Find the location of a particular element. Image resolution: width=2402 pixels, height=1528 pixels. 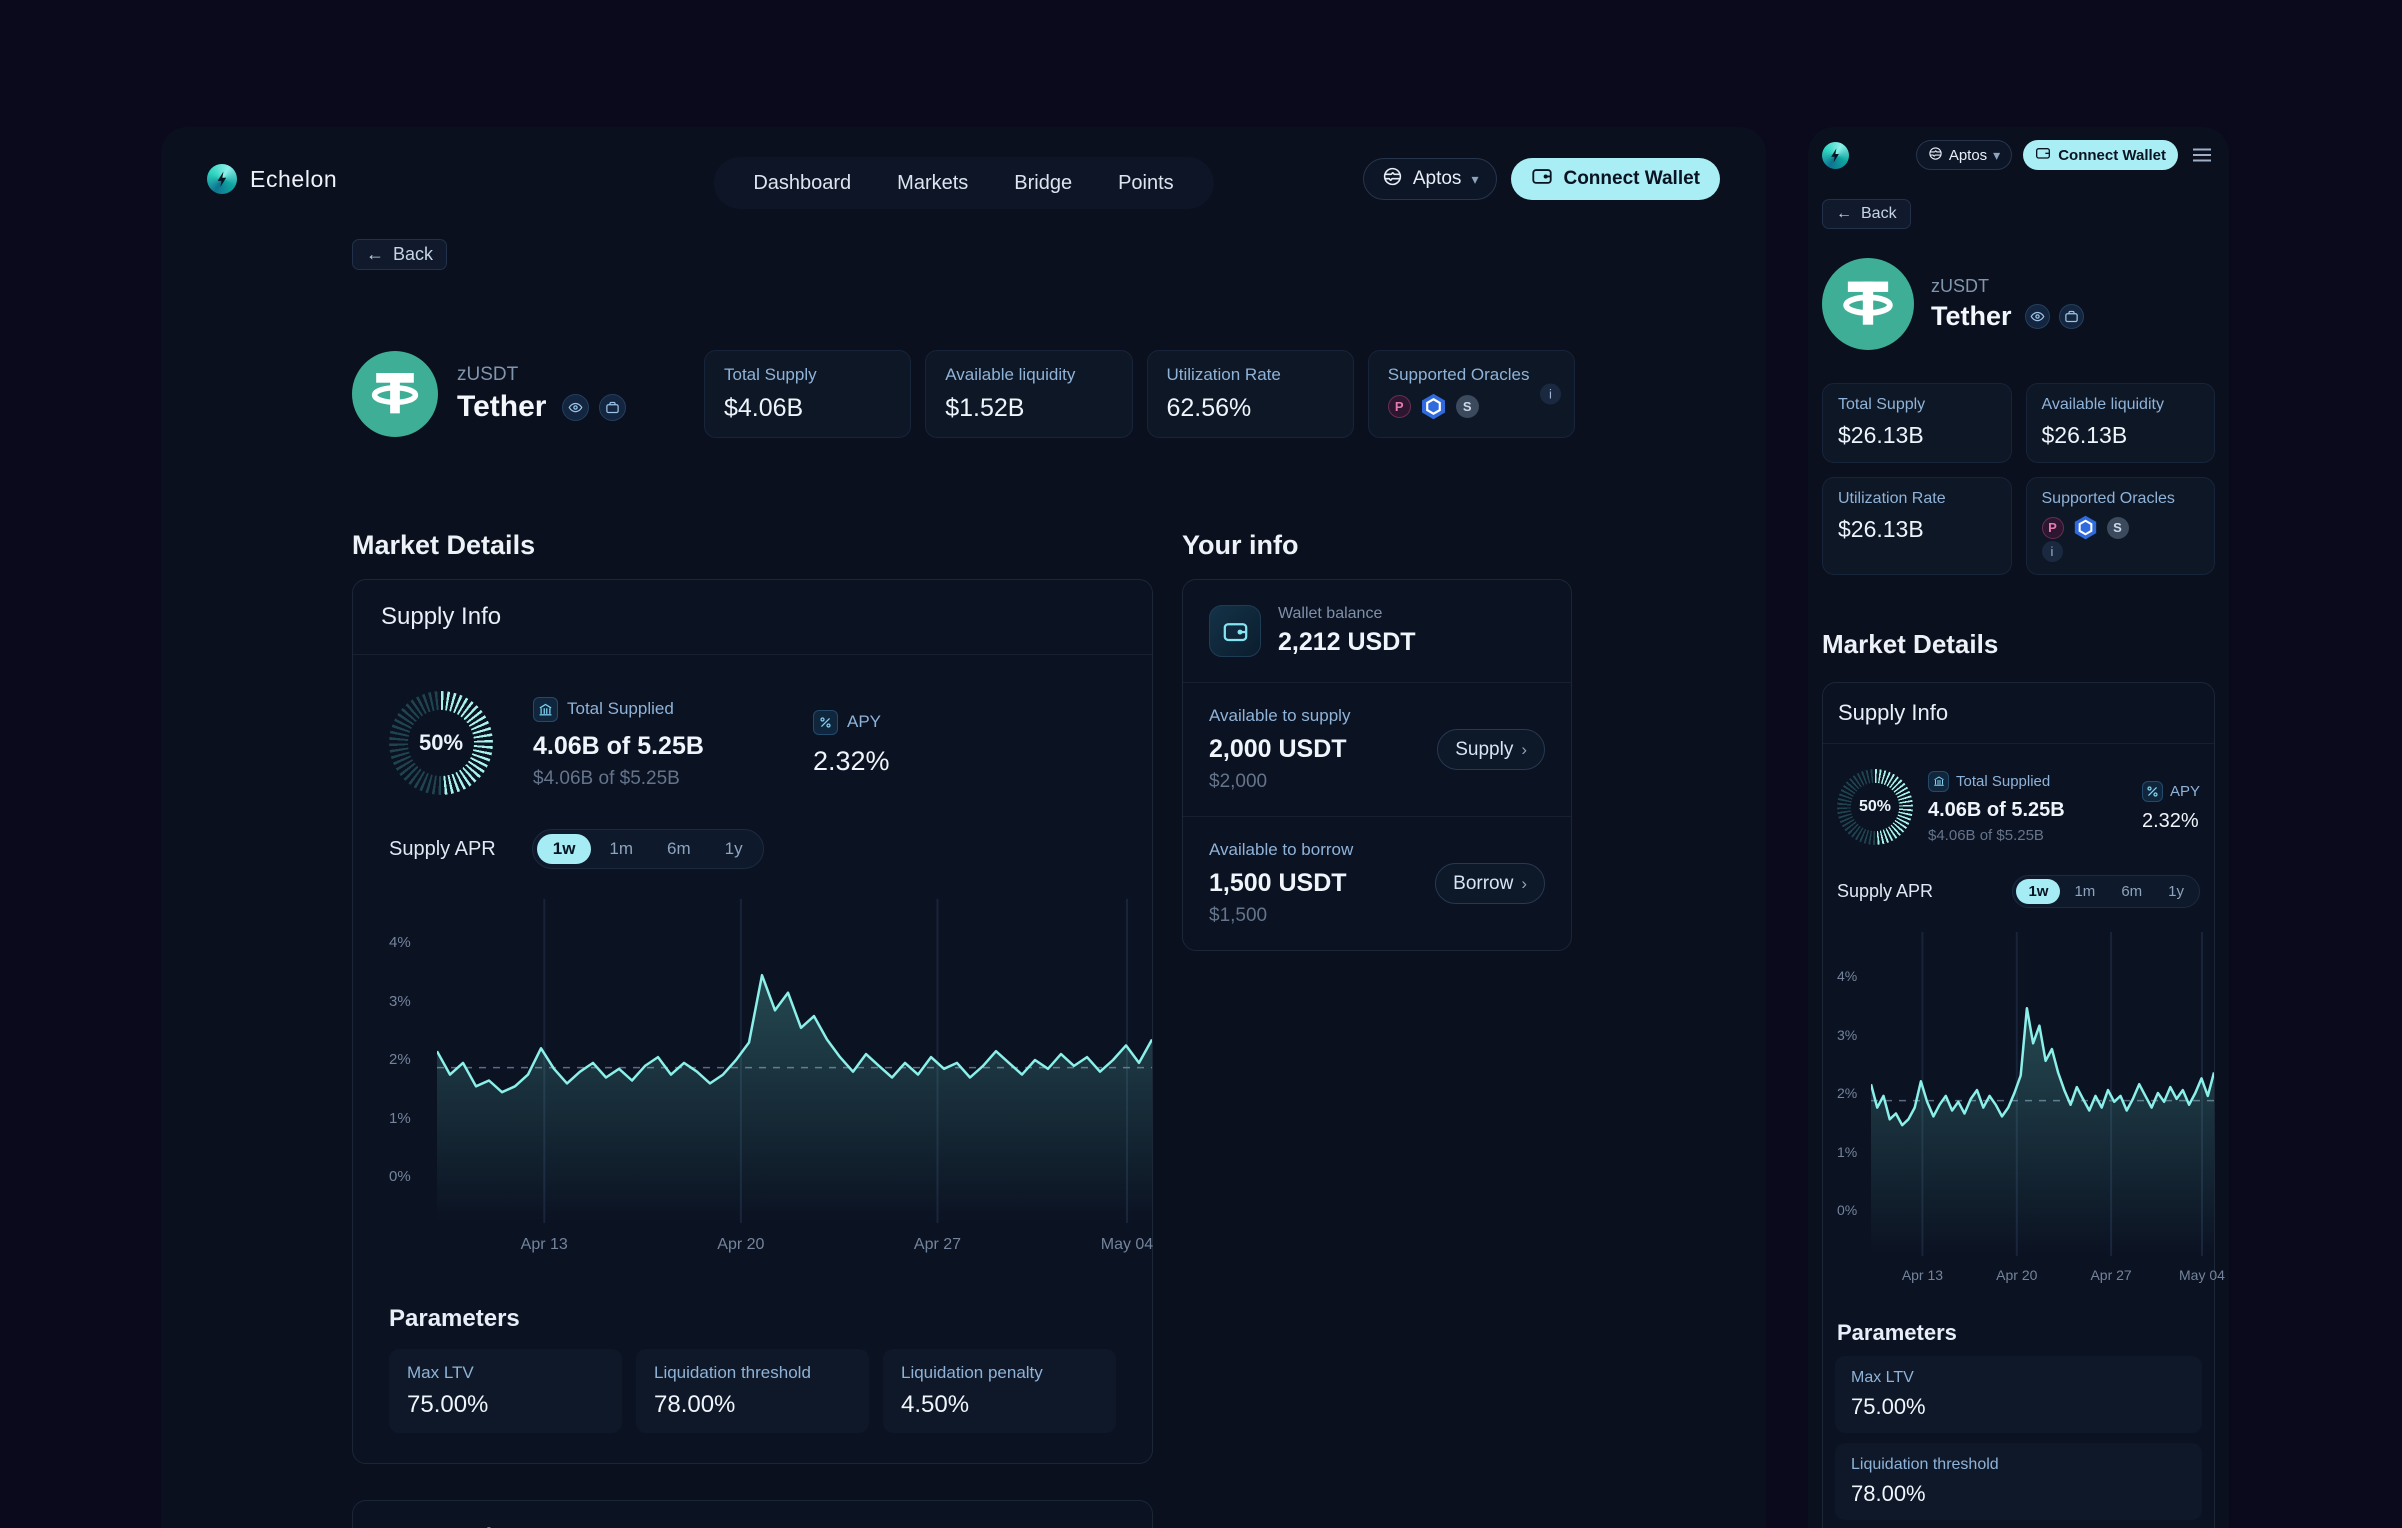

total-supplied-label: Total Supplied is located at coordinates (620, 708).